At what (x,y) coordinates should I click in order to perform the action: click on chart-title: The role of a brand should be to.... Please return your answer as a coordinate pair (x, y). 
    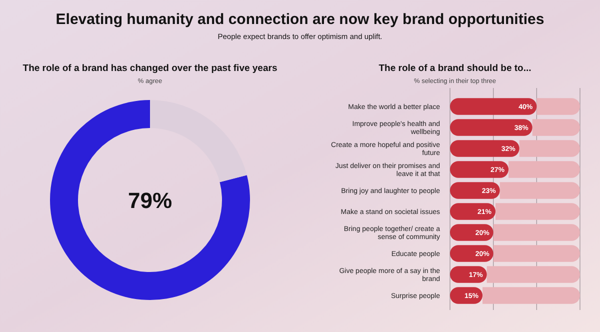
    Looking at the image, I should click on (455, 68).